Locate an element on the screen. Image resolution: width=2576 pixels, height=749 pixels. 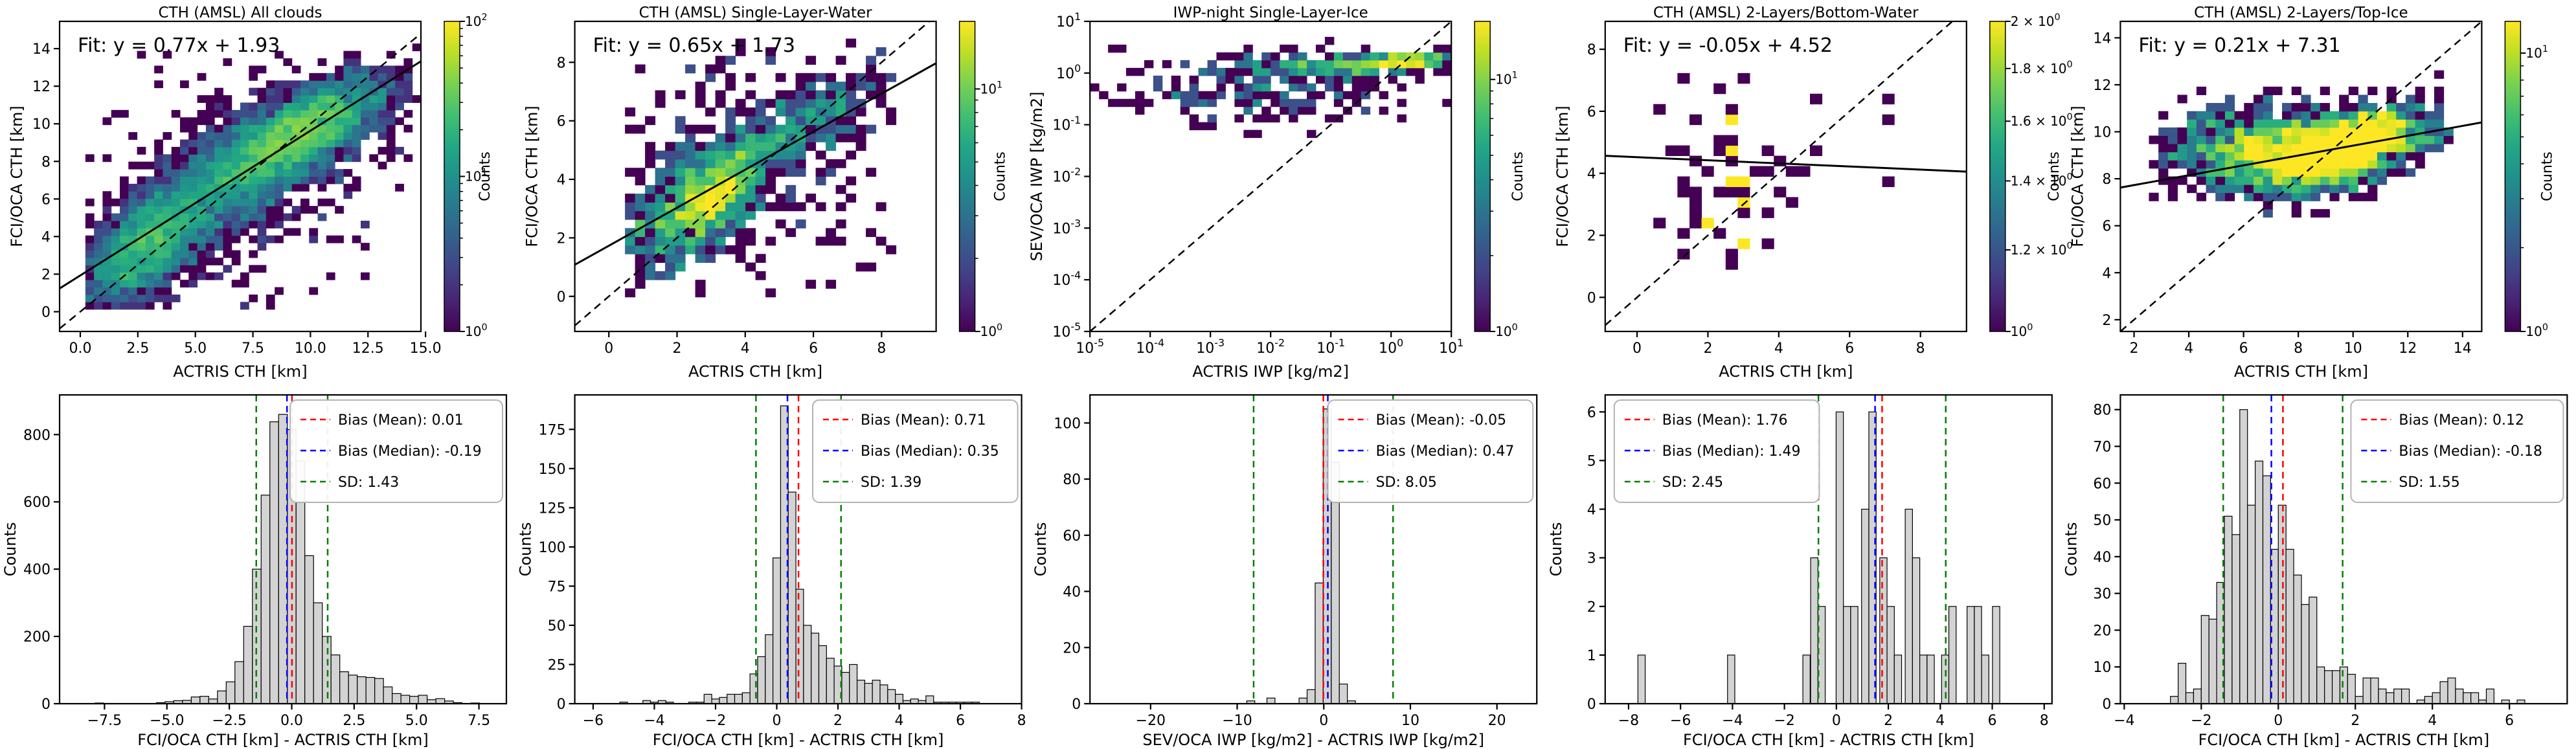
legend-median-label: Bias (Median): -0.19 is located at coordinates (410, 451).